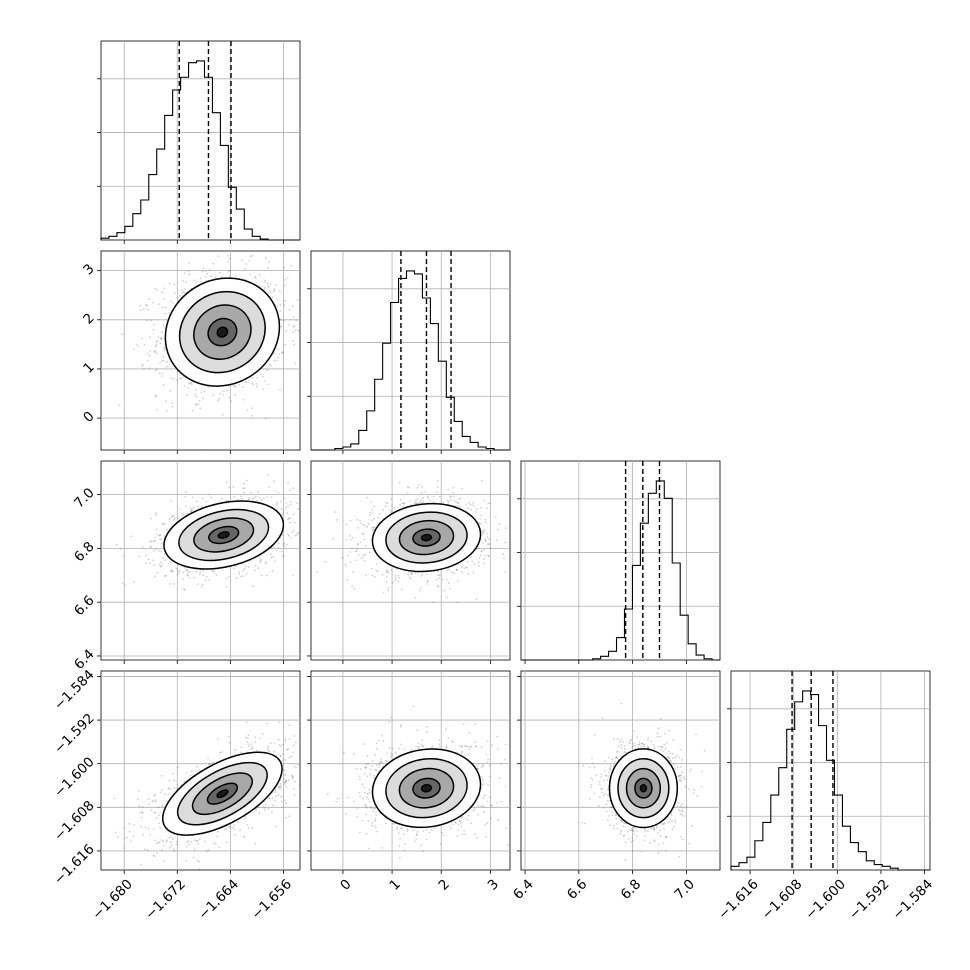  I want to click on density-contour, so click(426, 537).